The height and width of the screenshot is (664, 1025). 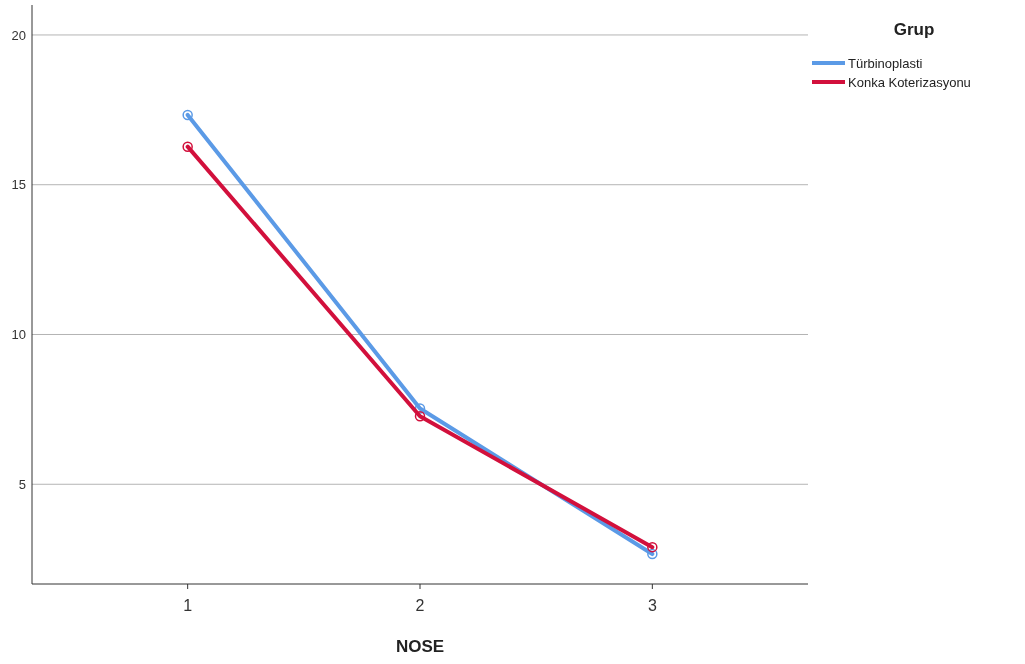 What do you see at coordinates (18, 35) in the screenshot?
I see `y-tick-label: 20` at bounding box center [18, 35].